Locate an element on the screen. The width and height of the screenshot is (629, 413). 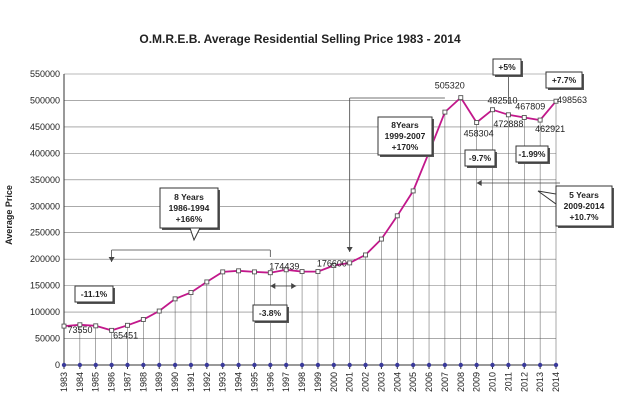
ann-plus-7: +7.7% is located at coordinates (564, 80).